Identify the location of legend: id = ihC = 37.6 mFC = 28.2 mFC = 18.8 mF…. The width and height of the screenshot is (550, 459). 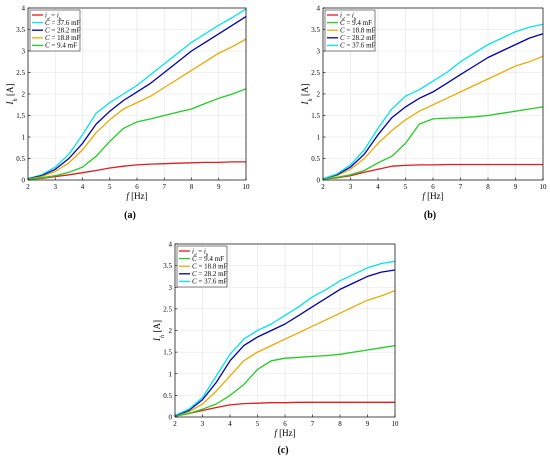
(55, 30).